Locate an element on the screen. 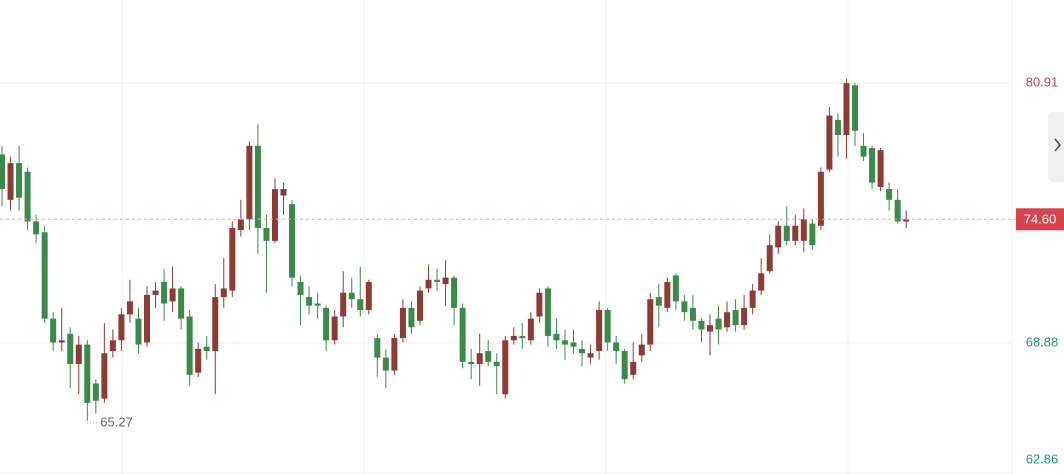  button-bg is located at coordinates (1056, 147).